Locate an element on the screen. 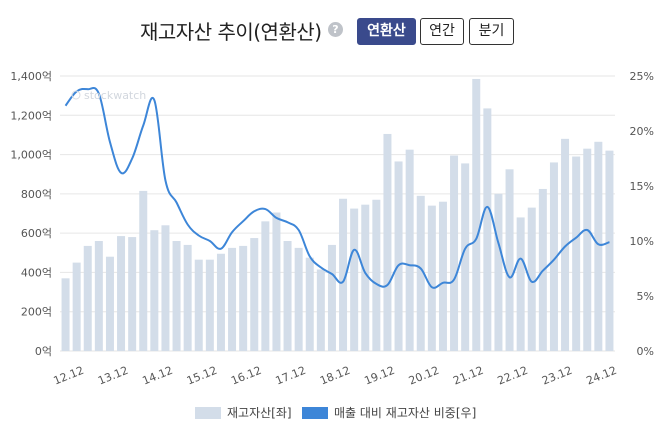 This screenshot has height=428, width=665. y-axis-right: 0% 5% 10% 15% 20% 25% is located at coordinates (642, 214).